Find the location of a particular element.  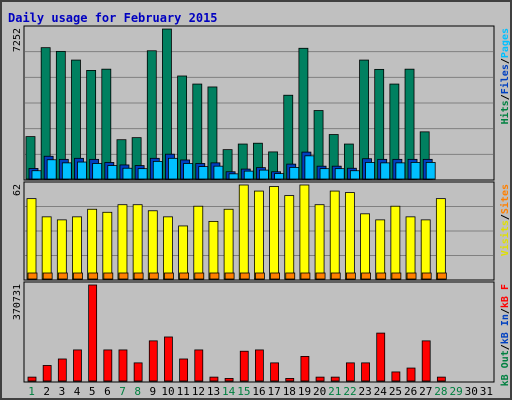

x-tick-label-26: 26 is located at coordinates (410, 391).